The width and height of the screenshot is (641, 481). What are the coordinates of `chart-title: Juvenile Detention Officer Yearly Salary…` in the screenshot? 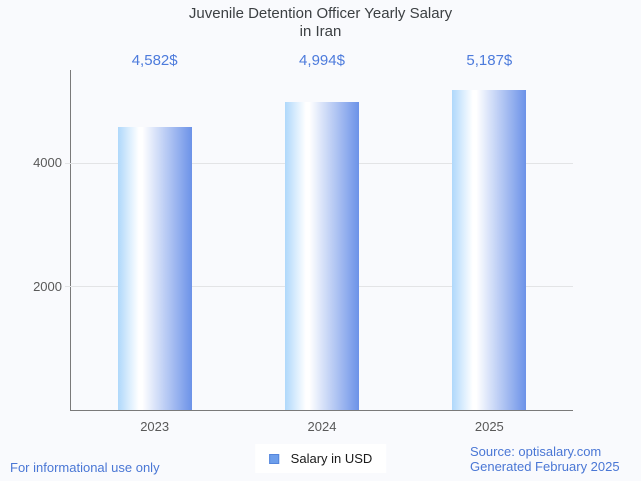 It's located at (320, 23).